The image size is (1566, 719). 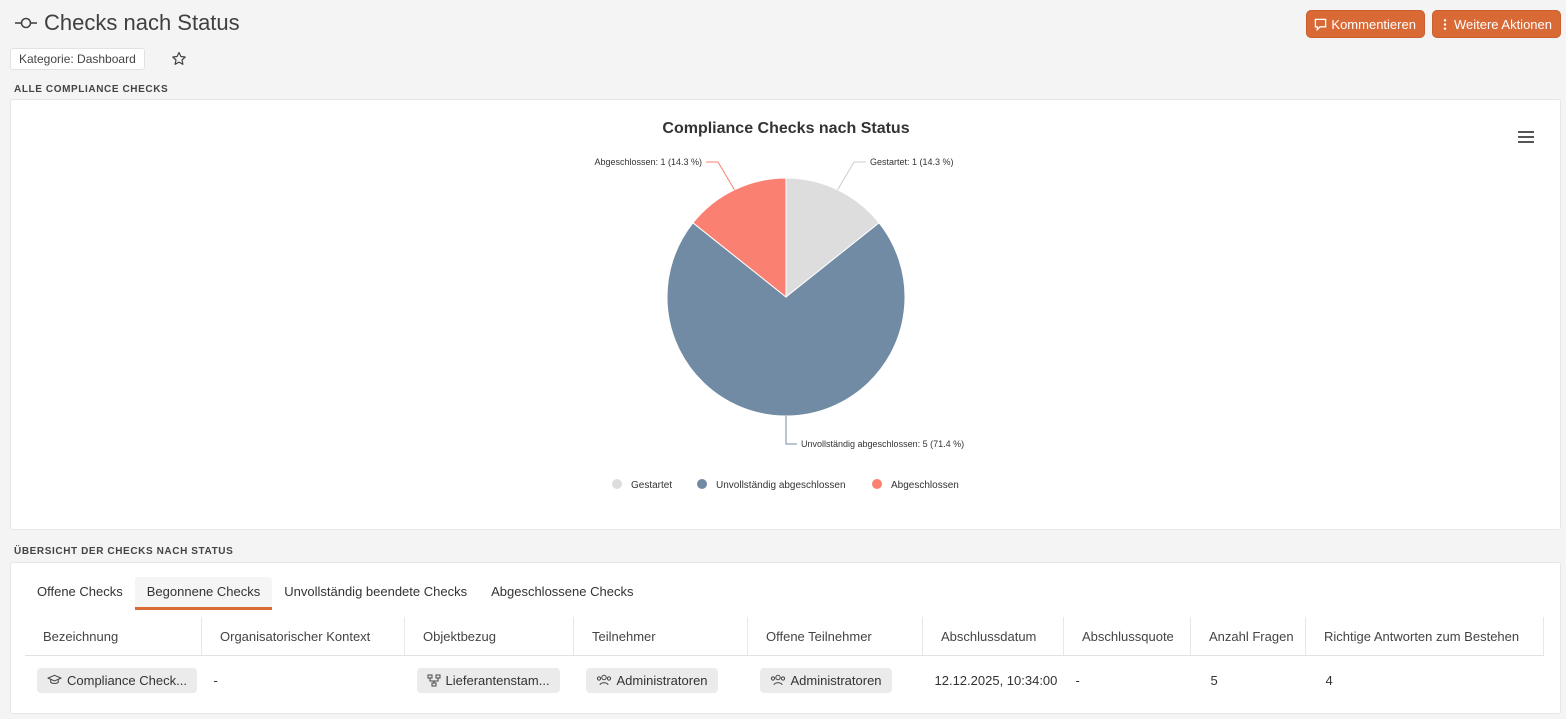 What do you see at coordinates (993, 636) in the screenshot?
I see `column-header: Abschlussdatum` at bounding box center [993, 636].